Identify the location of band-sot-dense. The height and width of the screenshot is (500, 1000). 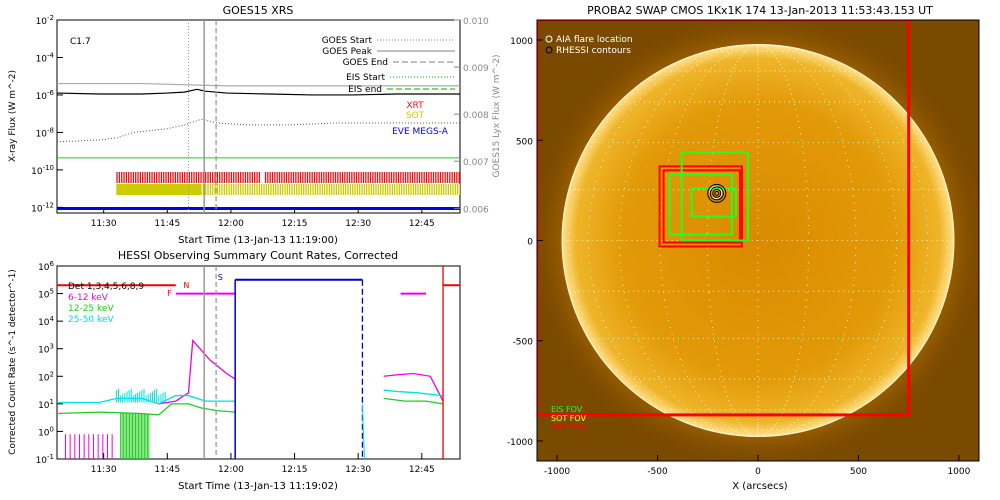
(159, 189).